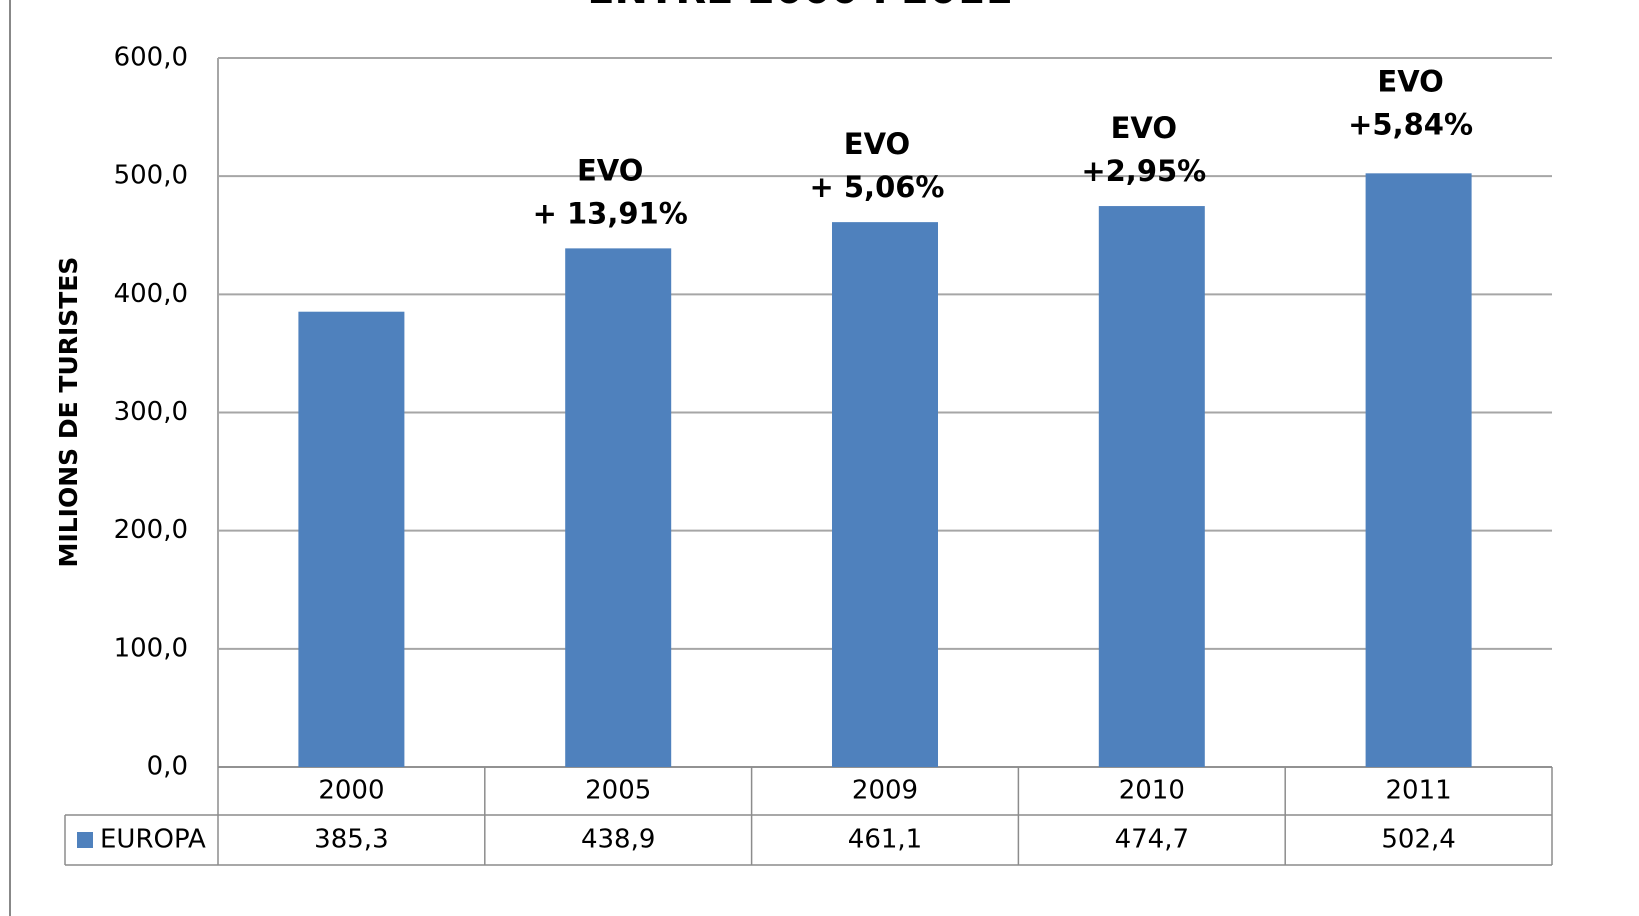 Image resolution: width=1639 pixels, height=916 pixels. What do you see at coordinates (876, 187) in the screenshot?
I see `annotation: + 5,06%` at bounding box center [876, 187].